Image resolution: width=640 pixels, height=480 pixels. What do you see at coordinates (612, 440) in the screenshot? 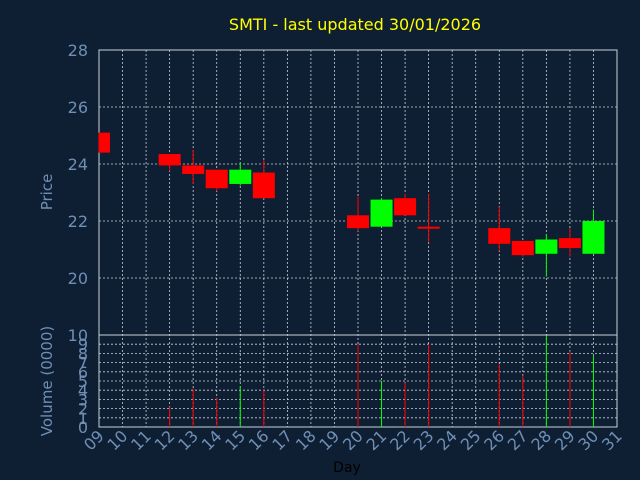
I see `day-tick-label: 31` at bounding box center [612, 440].